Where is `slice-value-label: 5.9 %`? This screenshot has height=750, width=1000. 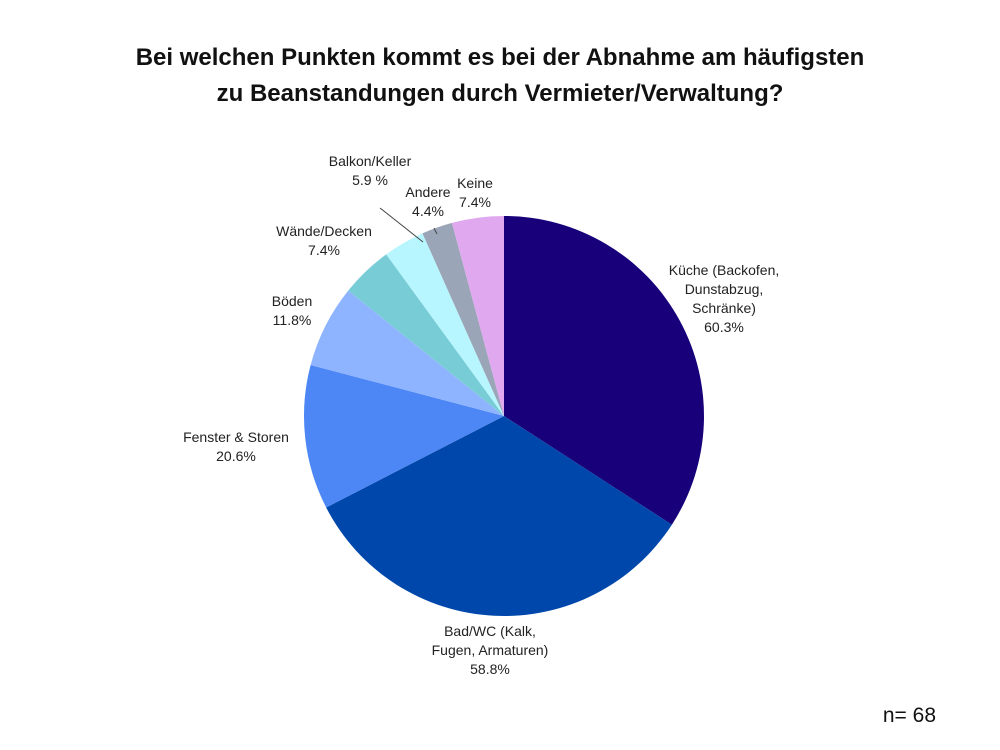
slice-value-label: 5.9 % is located at coordinates (370, 180).